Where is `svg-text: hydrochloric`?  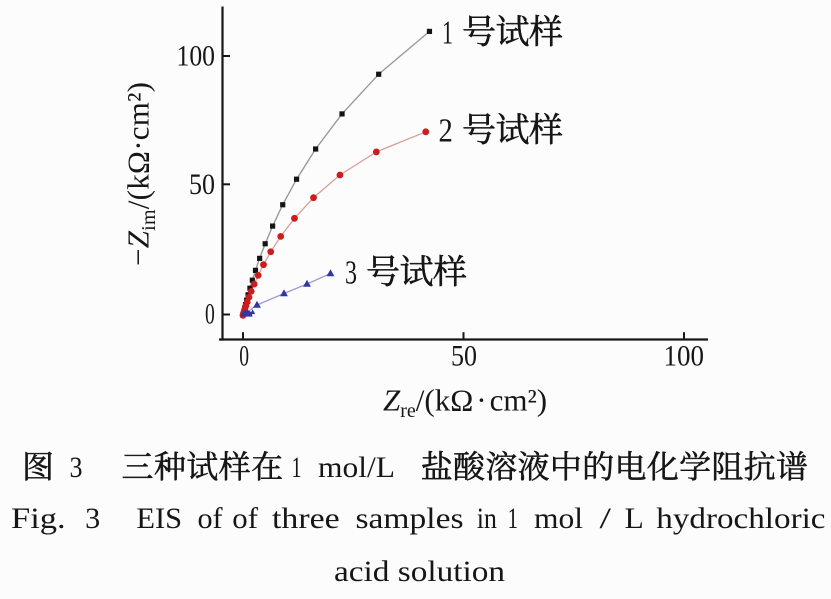 svg-text: hydrochloric is located at coordinates (740, 518).